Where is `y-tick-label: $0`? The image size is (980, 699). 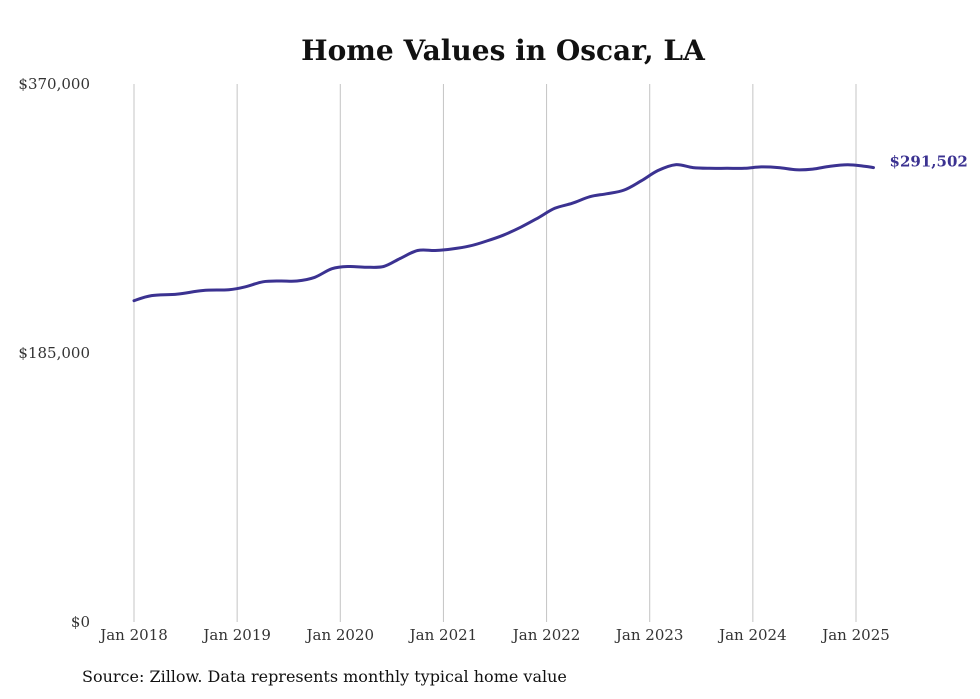
y-tick-label: $0 is located at coordinates (80, 622).